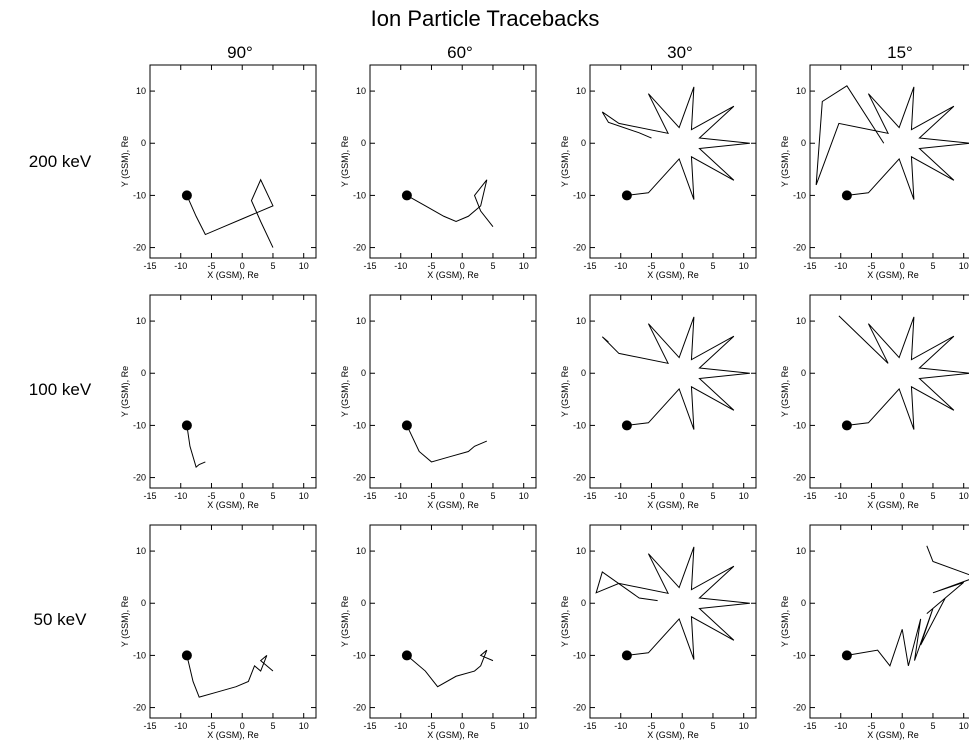 The width and height of the screenshot is (969, 746). Describe the element at coordinates (60, 161) in the screenshot. I see `row-label: 200 keV` at that location.